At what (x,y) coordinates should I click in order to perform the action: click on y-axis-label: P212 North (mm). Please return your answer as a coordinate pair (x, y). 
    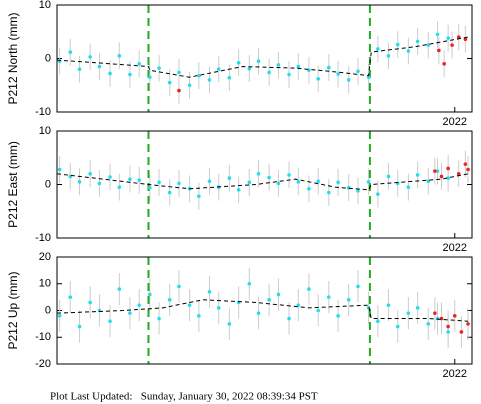
    Looking at the image, I should click on (13, 58).